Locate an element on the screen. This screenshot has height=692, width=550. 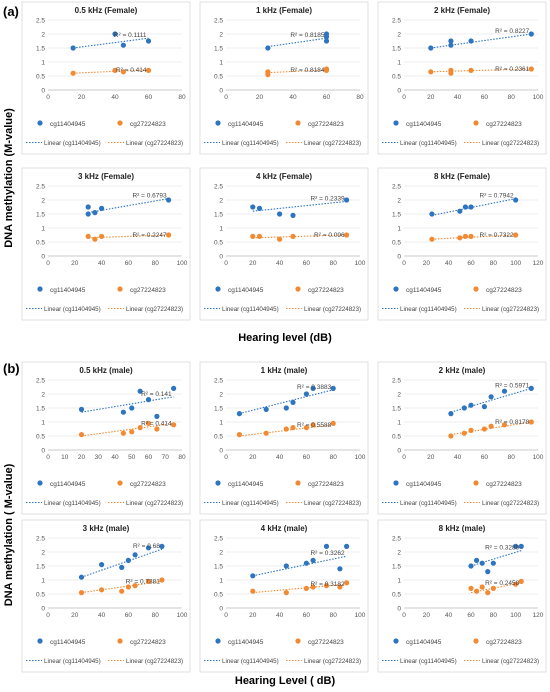
x-axis-label-female: Hearing level (dB) is located at coordinates (285, 338).